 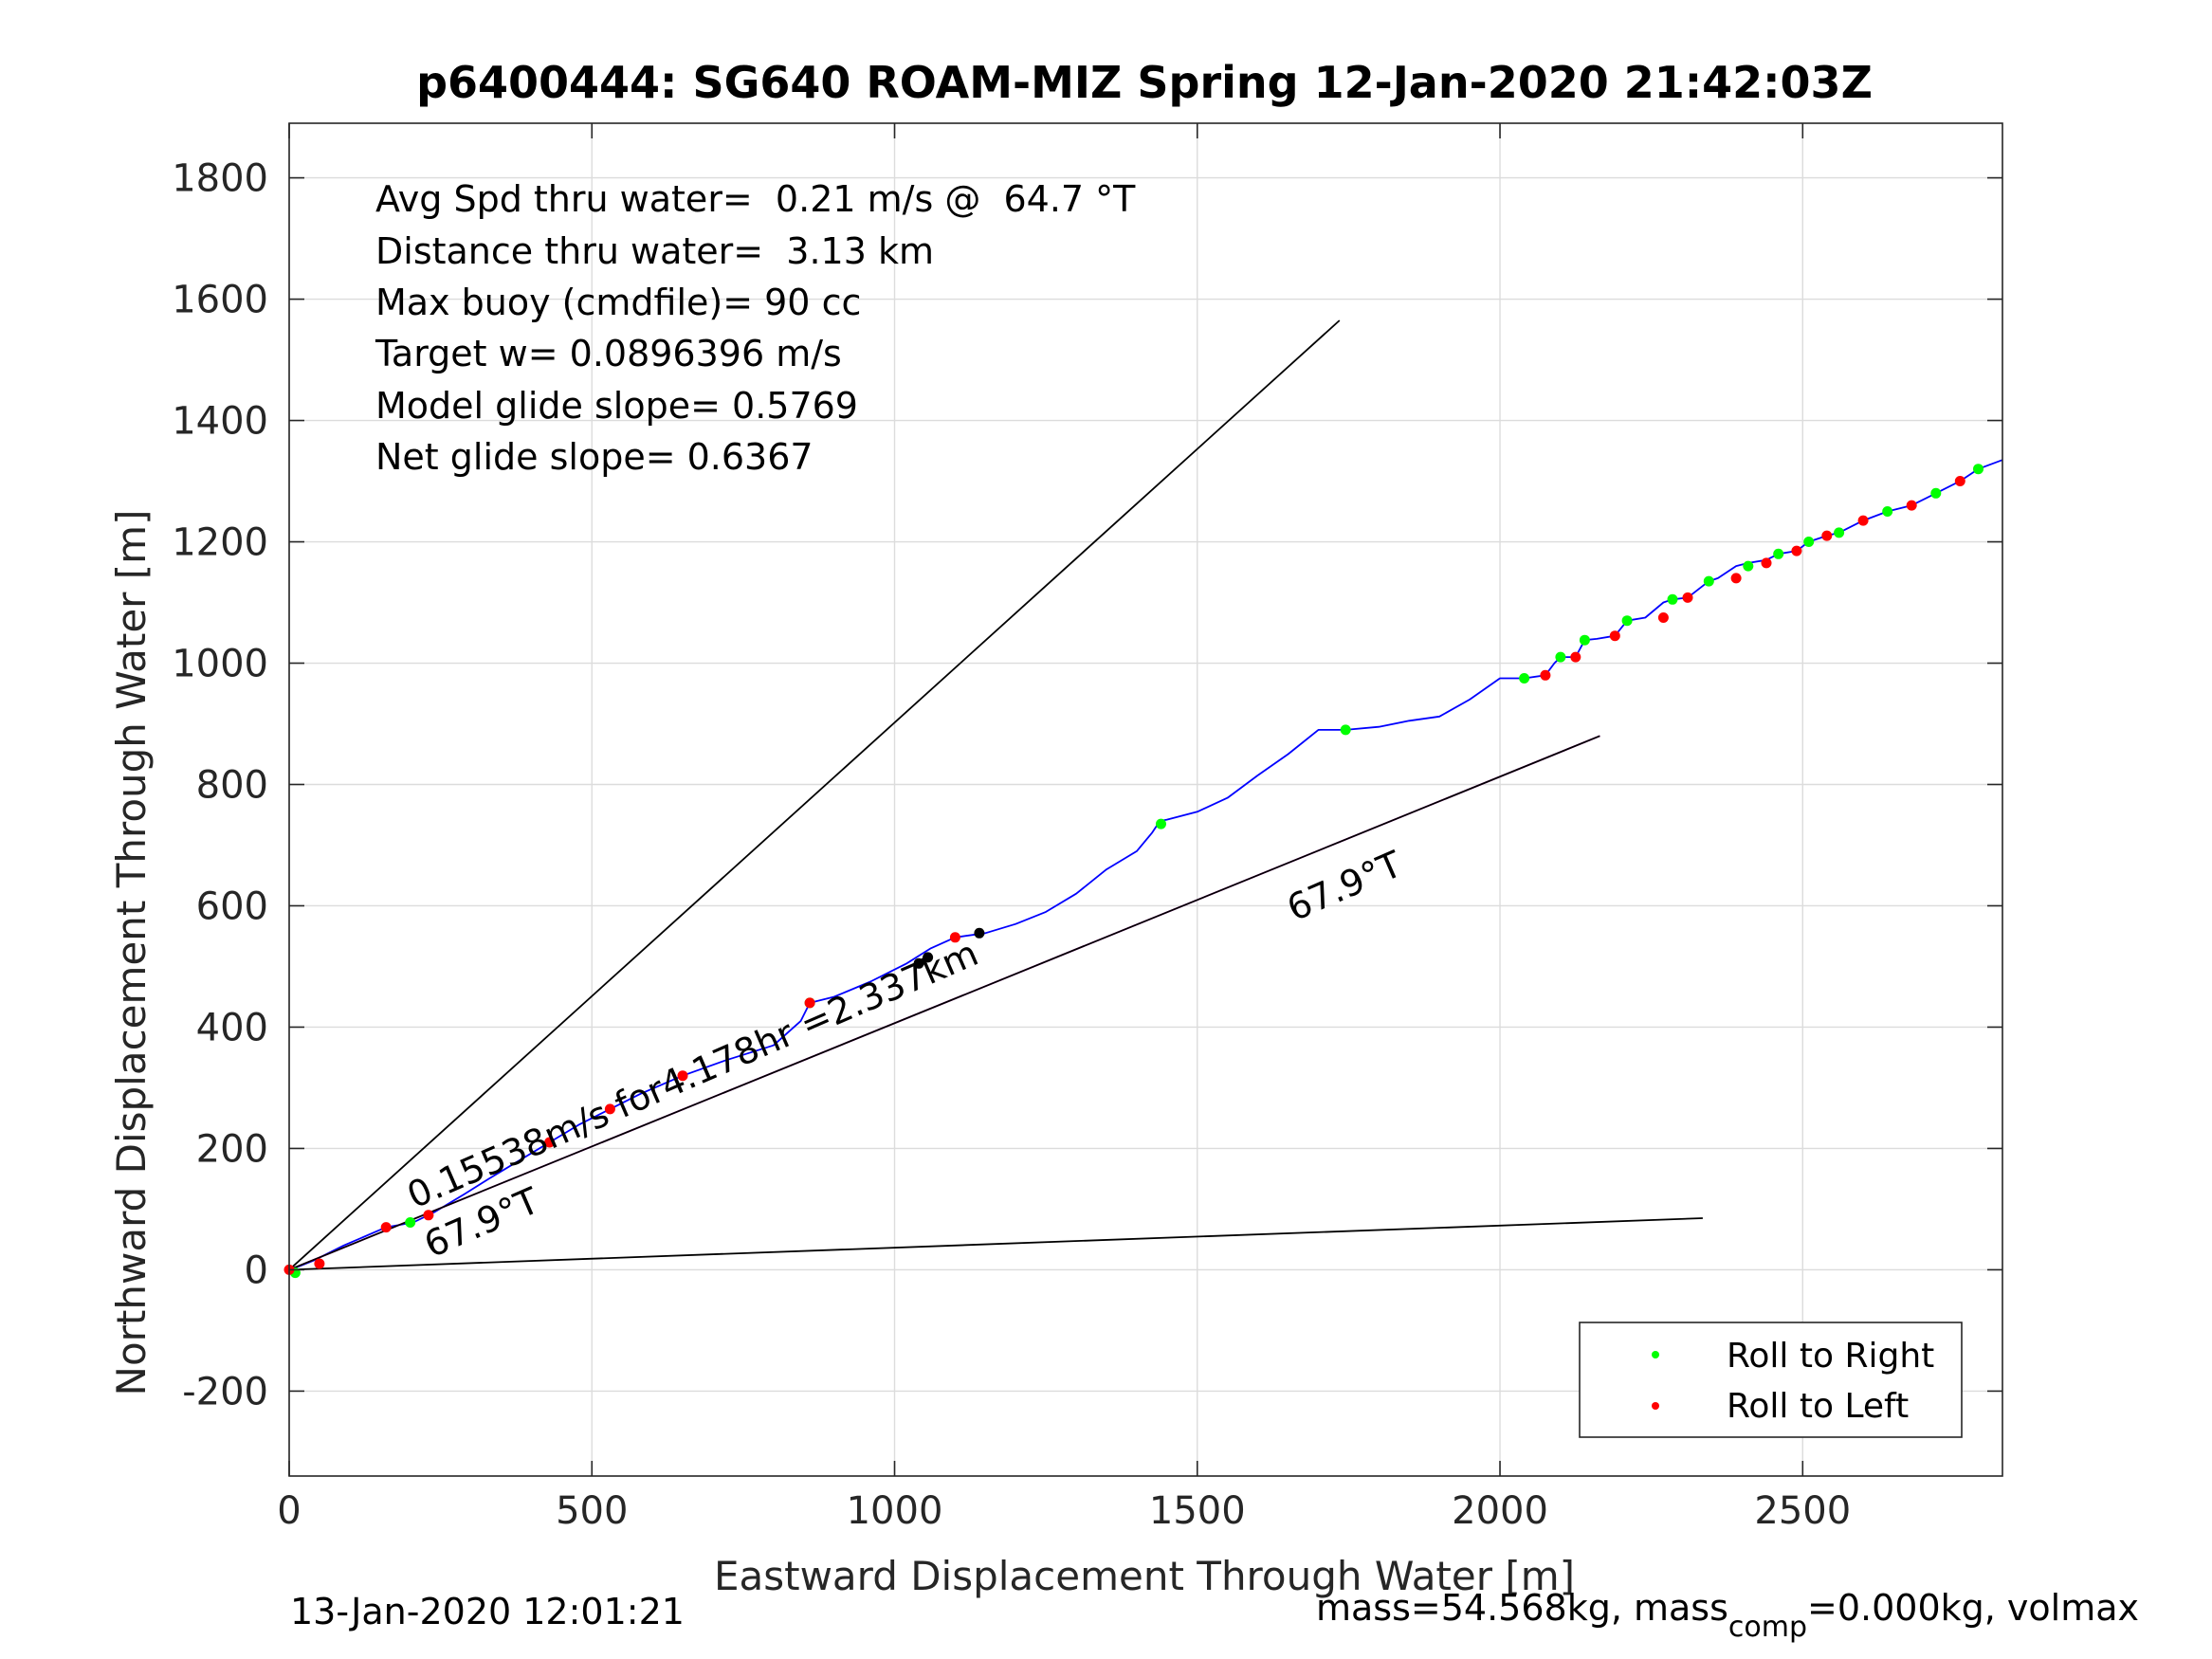 I want to click on y-tick-label: 200, so click(x=232, y=1149).